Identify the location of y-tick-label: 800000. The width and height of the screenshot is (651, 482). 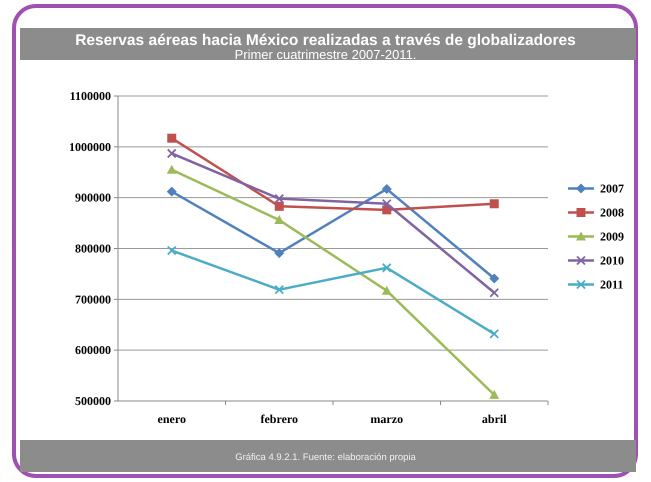
(93, 249).